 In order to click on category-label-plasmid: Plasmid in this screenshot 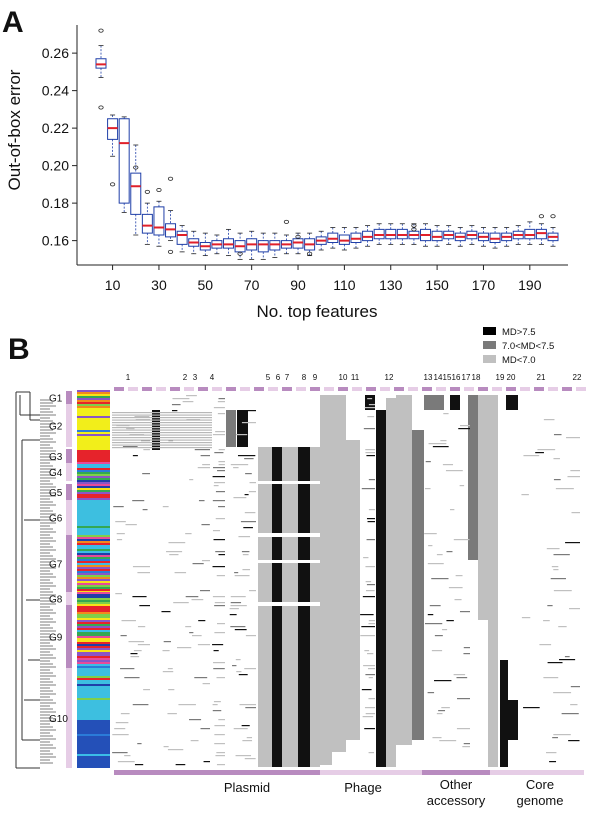, I will do `click(247, 787)`.